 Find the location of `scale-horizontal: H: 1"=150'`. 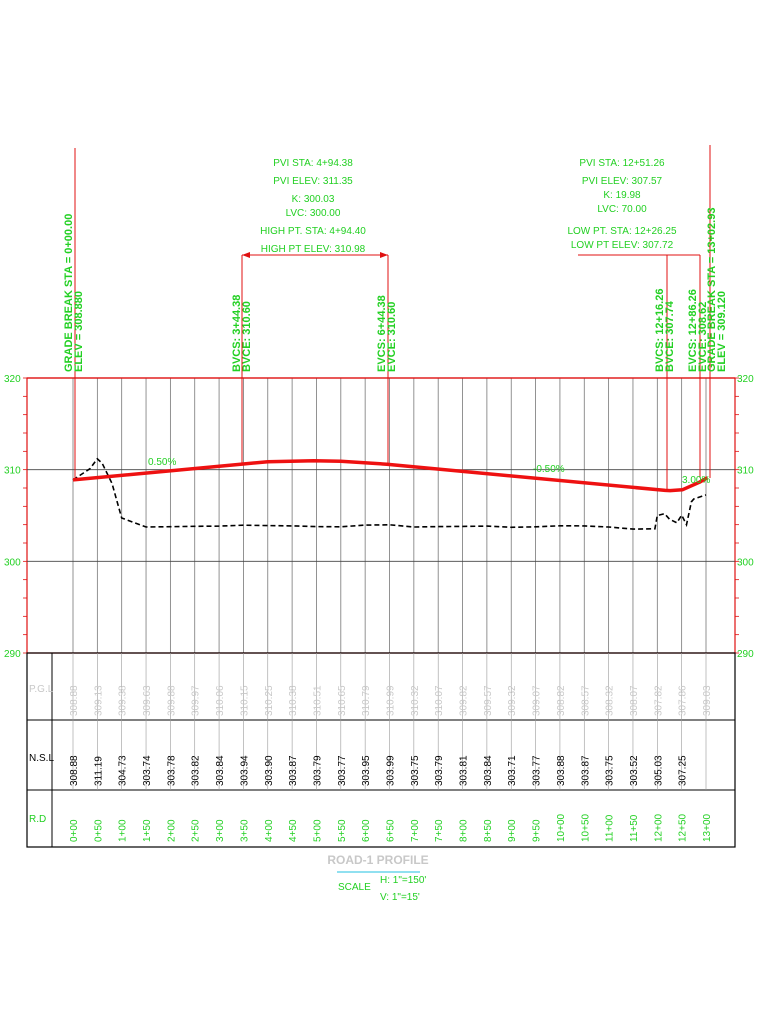

scale-horizontal: H: 1"=150' is located at coordinates (403, 880).